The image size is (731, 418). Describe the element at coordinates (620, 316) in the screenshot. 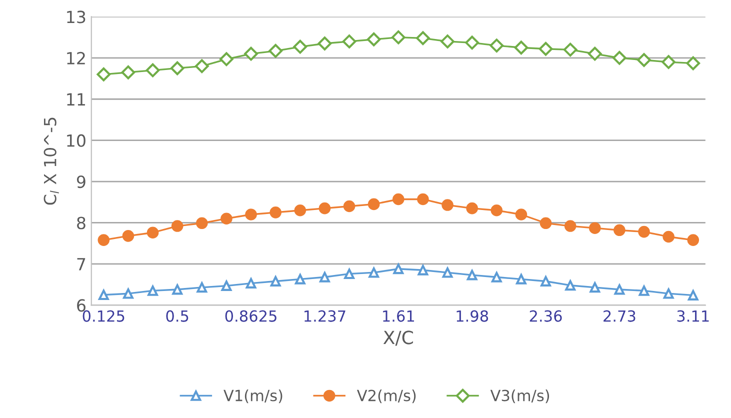

I see `x-tick-label: 2.73` at that location.